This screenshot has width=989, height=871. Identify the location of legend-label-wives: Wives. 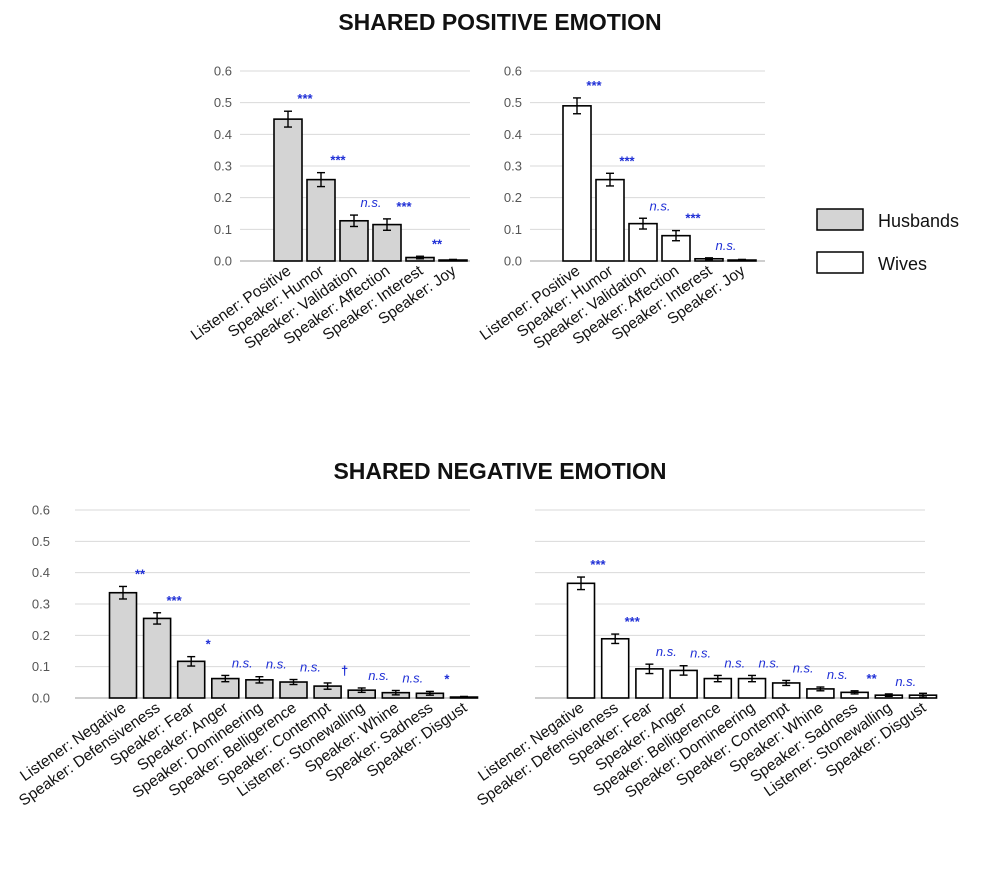
(902, 264).